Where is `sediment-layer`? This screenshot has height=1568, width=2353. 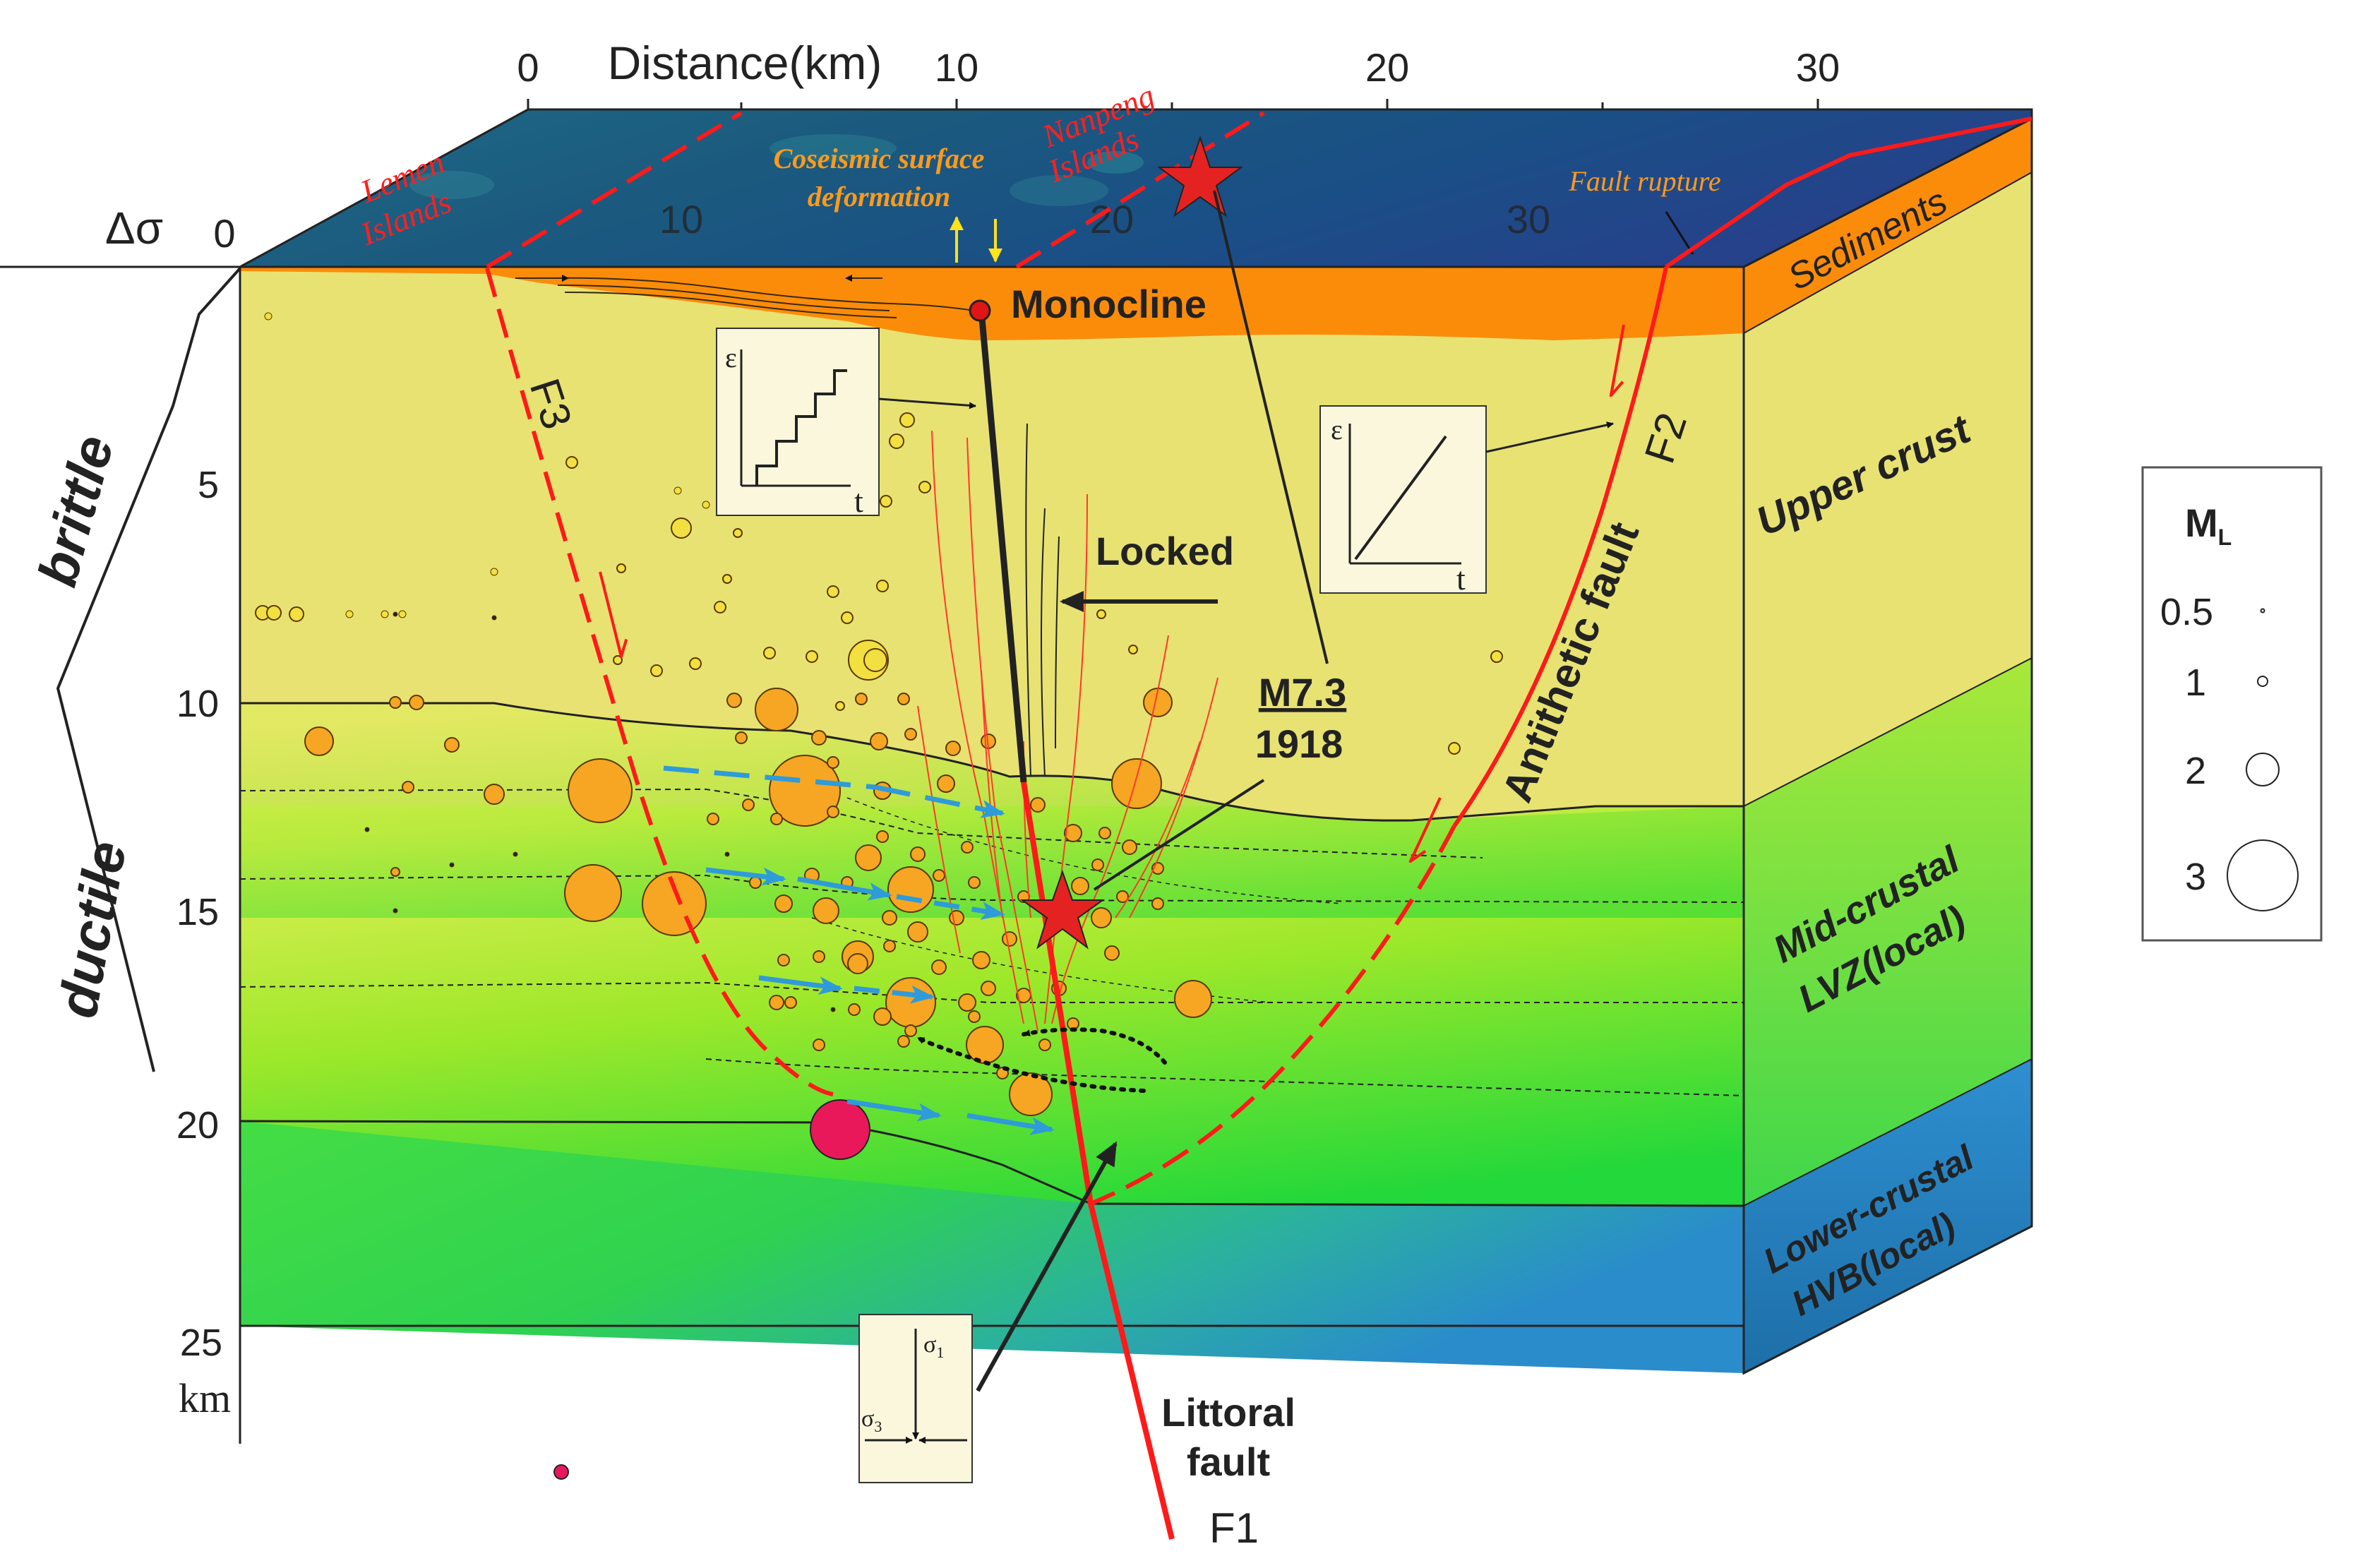 sediment-layer is located at coordinates (992, 303).